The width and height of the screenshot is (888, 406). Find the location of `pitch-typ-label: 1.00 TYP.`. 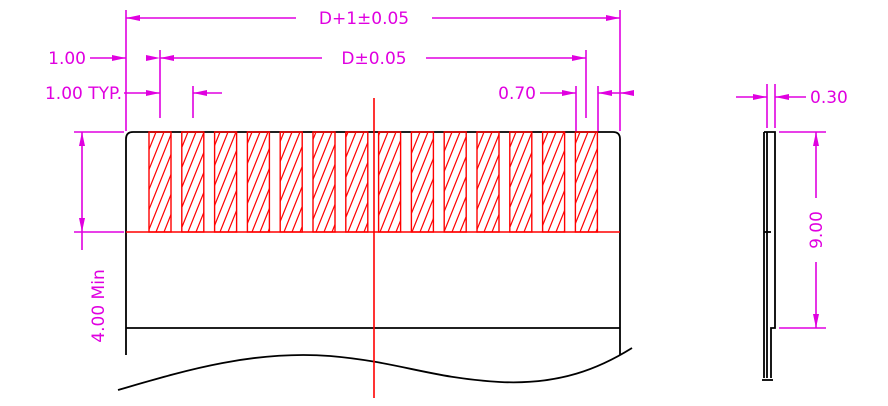

pitch-typ-label: 1.00 TYP. is located at coordinates (83, 94).